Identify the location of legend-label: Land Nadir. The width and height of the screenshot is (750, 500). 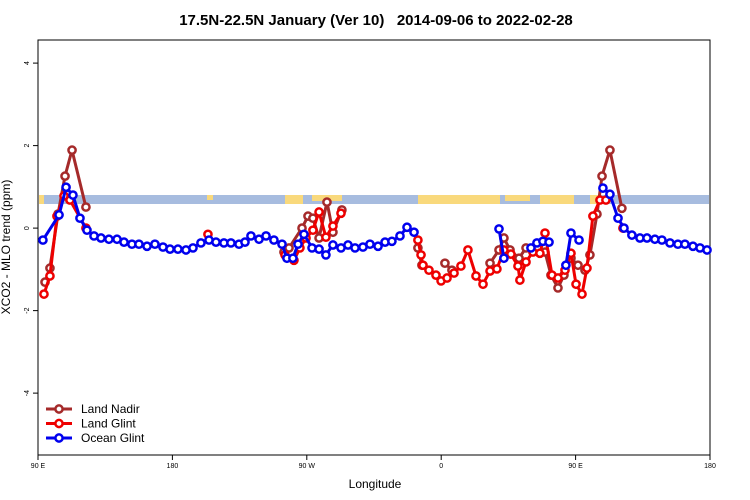
(110, 409).